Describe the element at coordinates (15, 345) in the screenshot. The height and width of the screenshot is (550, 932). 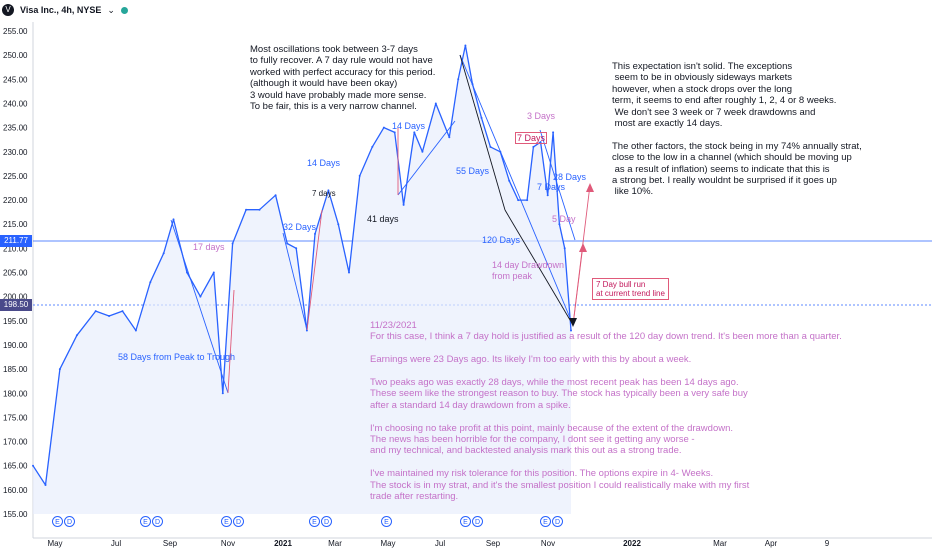
I see `y-tick-label: 190.00` at that location.